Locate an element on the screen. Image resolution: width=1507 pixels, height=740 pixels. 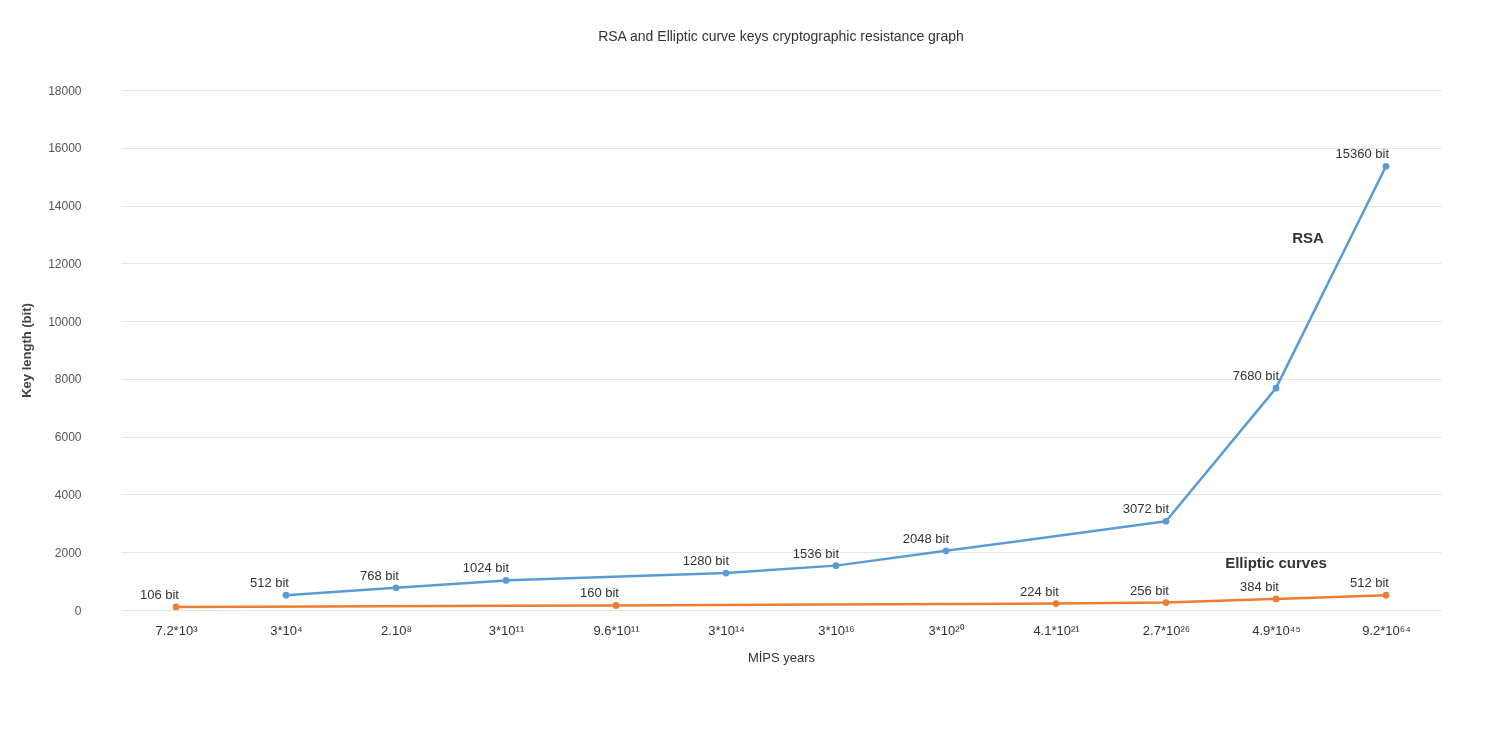
y-tick-label: 14000 is located at coordinates (65, 206).